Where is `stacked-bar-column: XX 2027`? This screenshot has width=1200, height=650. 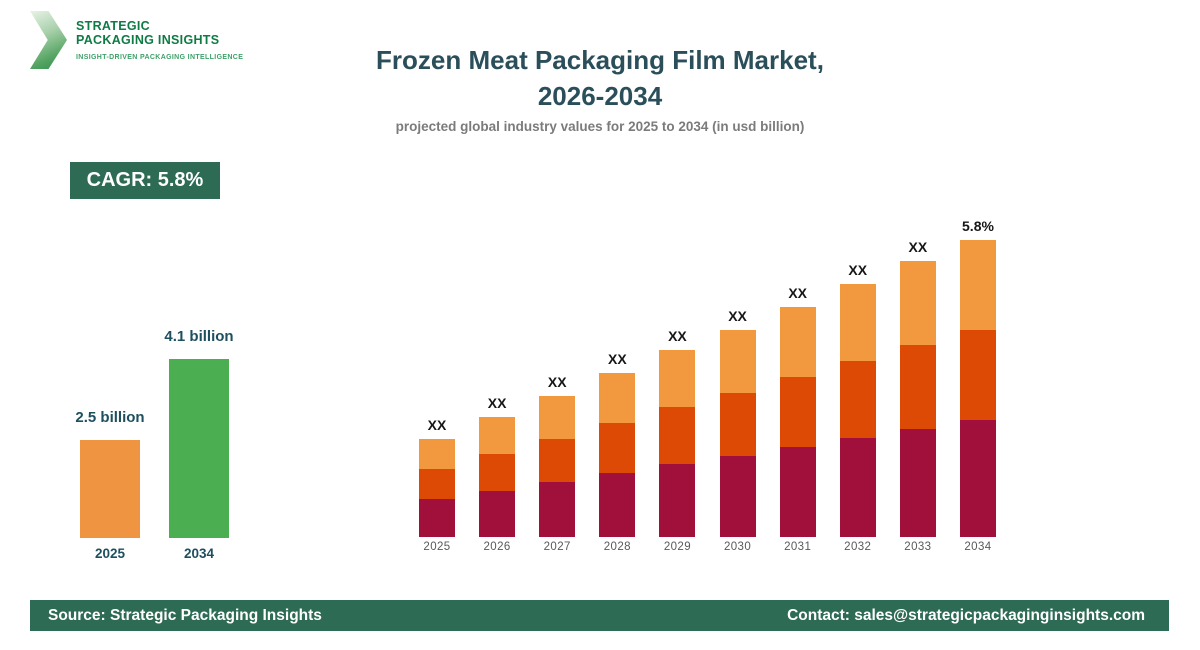 stacked-bar-column: XX 2027 is located at coordinates (557, 464).